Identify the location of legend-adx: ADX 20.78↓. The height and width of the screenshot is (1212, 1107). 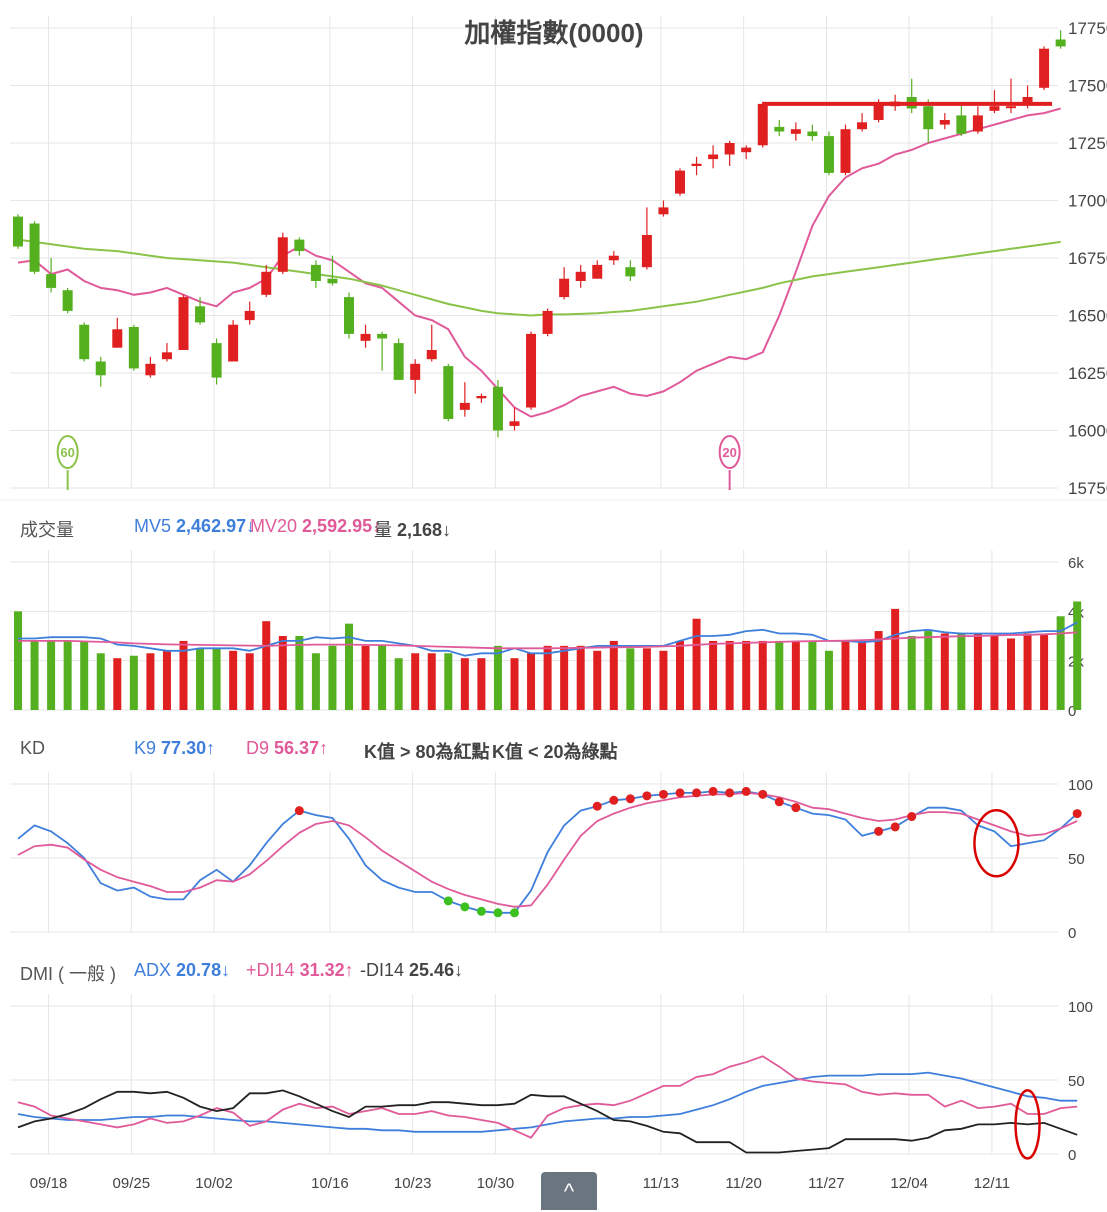
(182, 970).